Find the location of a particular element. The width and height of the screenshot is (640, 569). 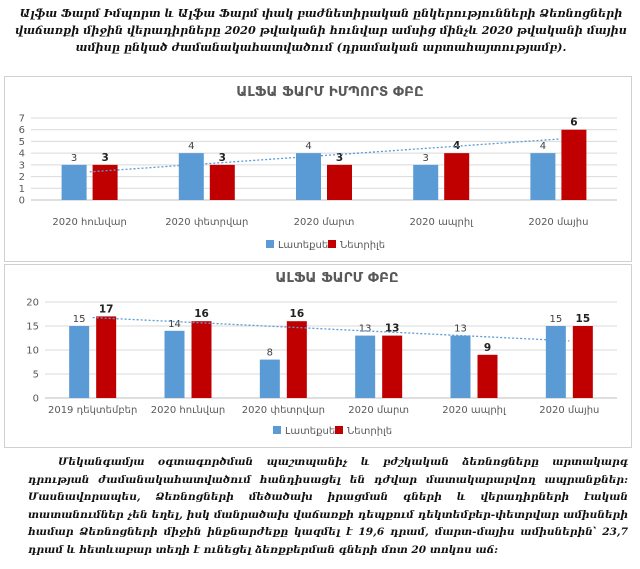

chart-title: ԱԼՖԱ ՖԱՐՄ ԻՄՊՈՐՏ ՓԲԸ is located at coordinates (329, 92).